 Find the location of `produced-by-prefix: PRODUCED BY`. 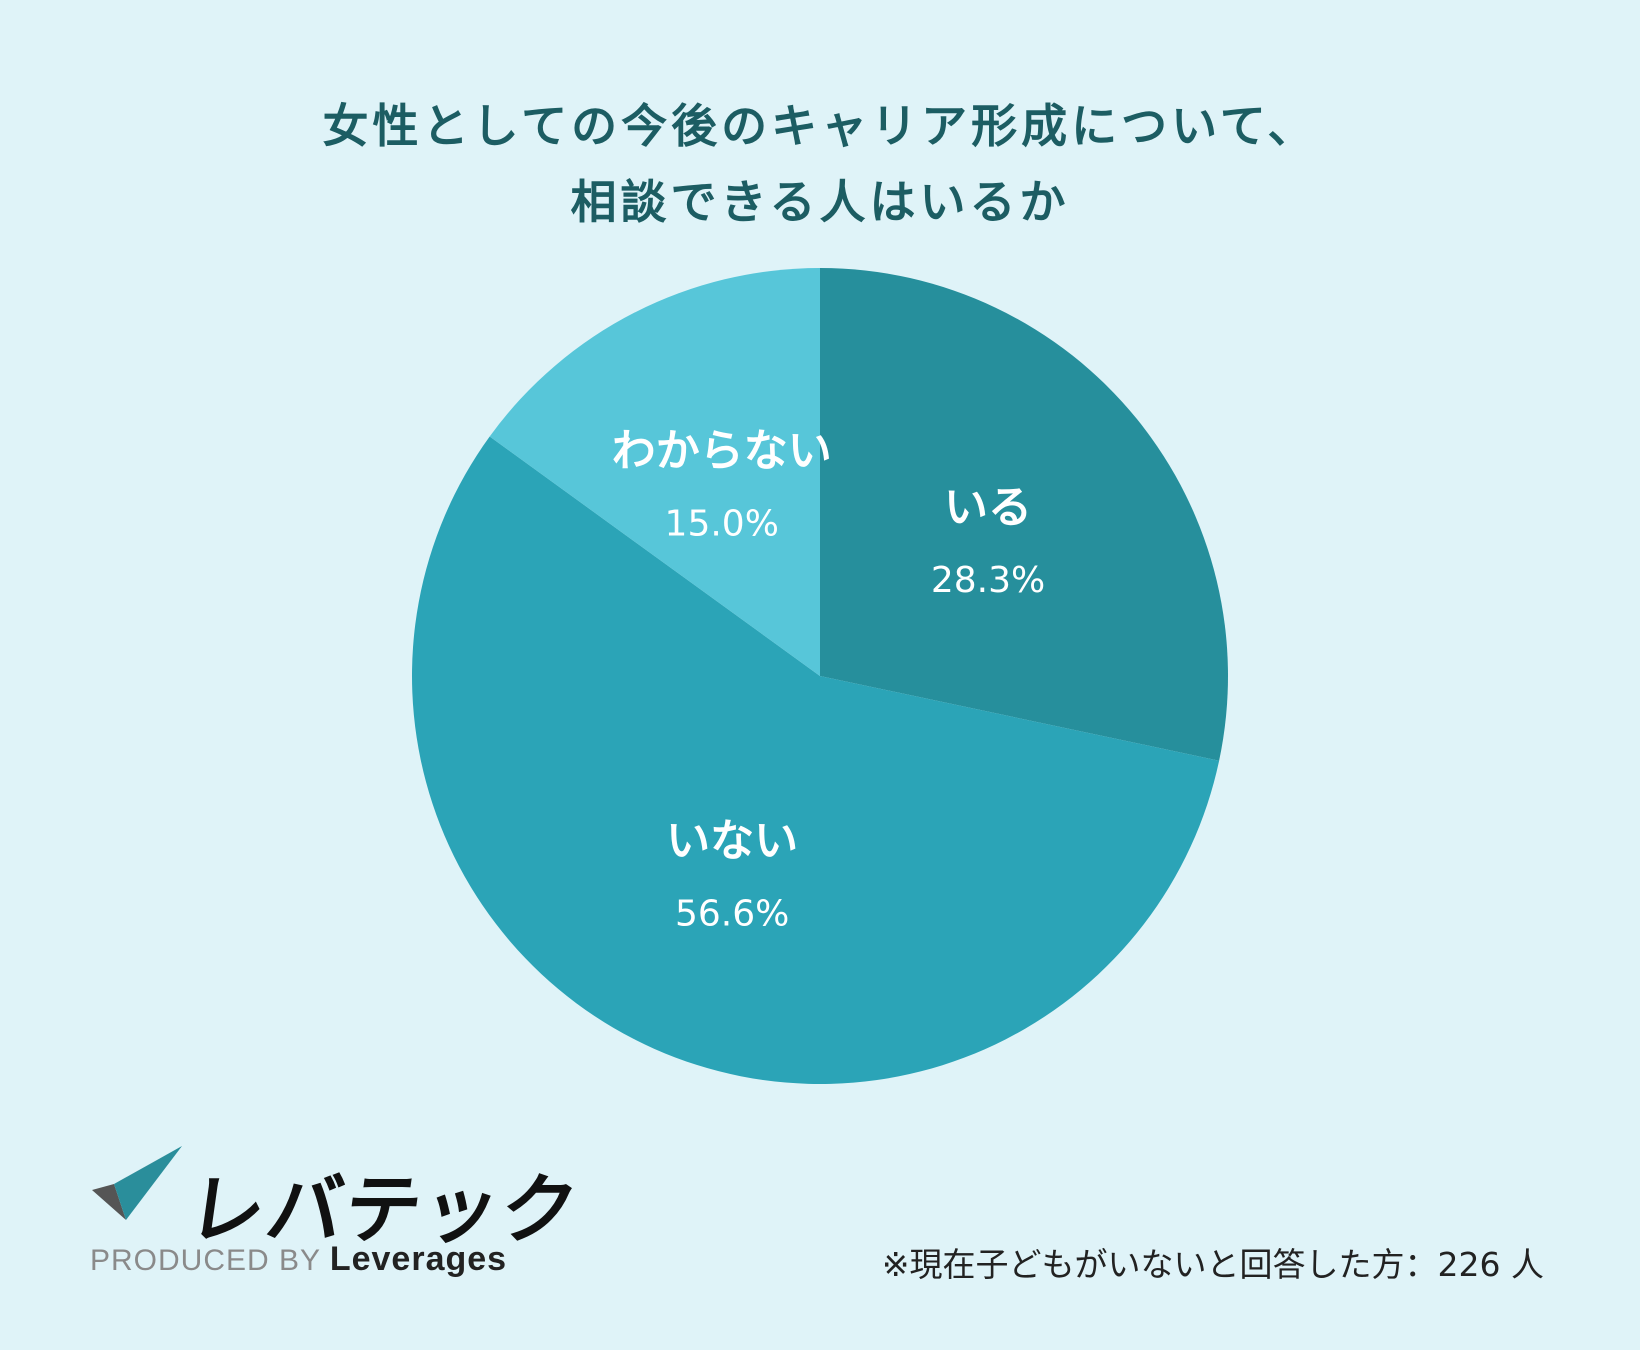

produced-by-prefix: PRODUCED BY is located at coordinates (205, 1260).